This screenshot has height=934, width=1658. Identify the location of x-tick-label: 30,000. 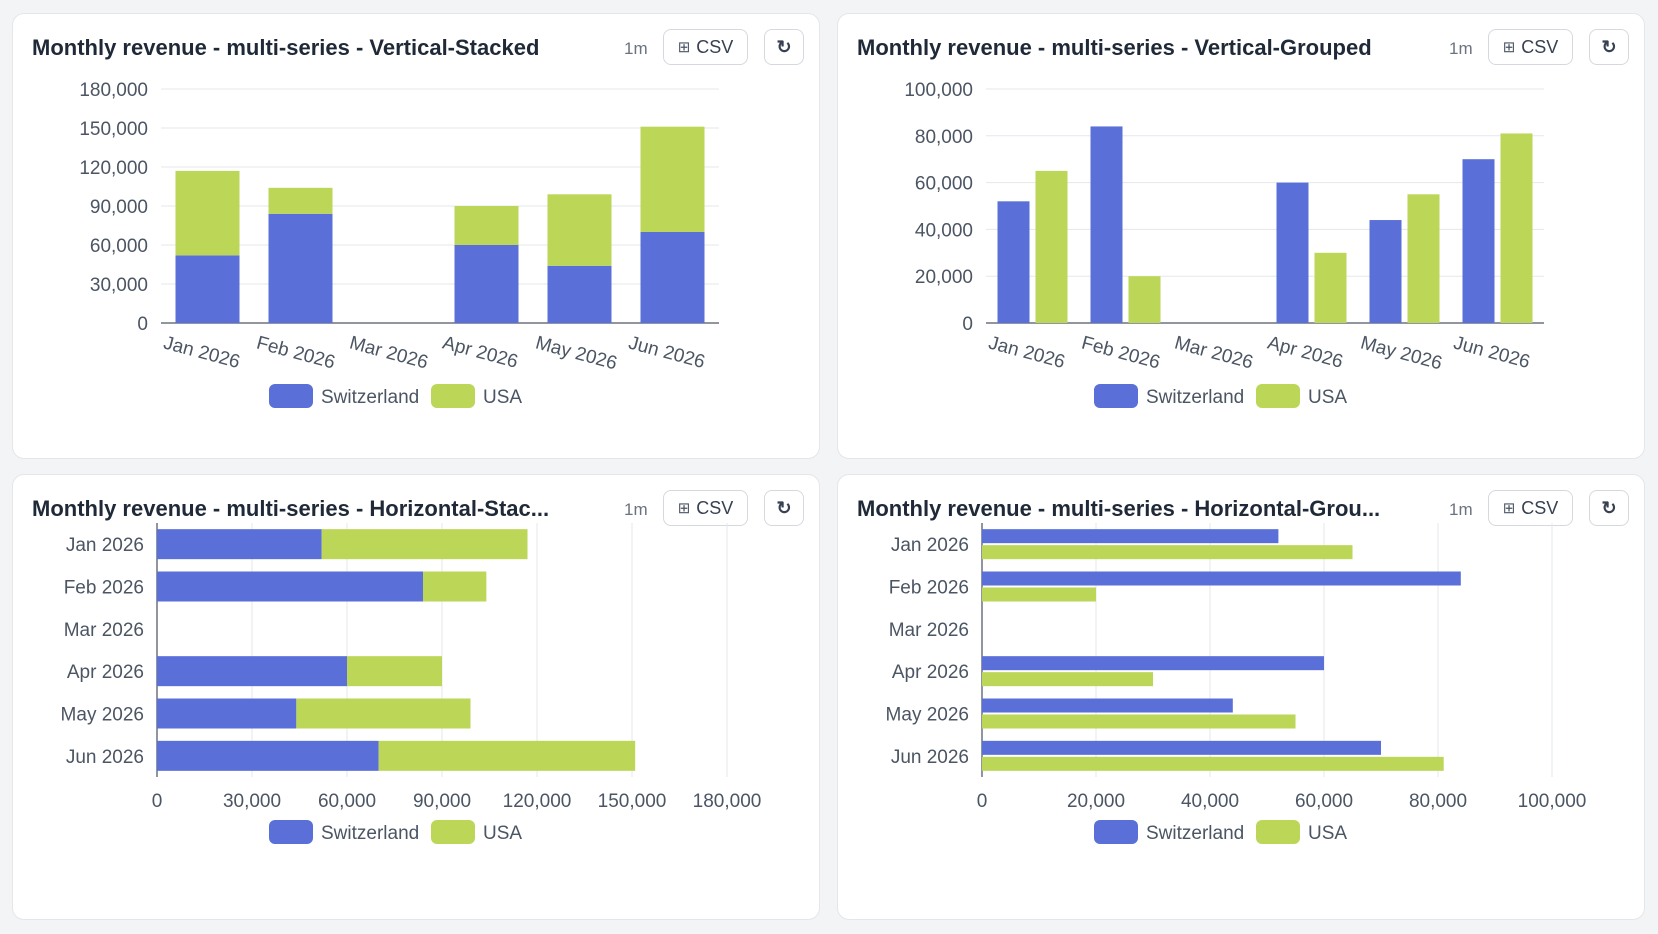
(252, 801).